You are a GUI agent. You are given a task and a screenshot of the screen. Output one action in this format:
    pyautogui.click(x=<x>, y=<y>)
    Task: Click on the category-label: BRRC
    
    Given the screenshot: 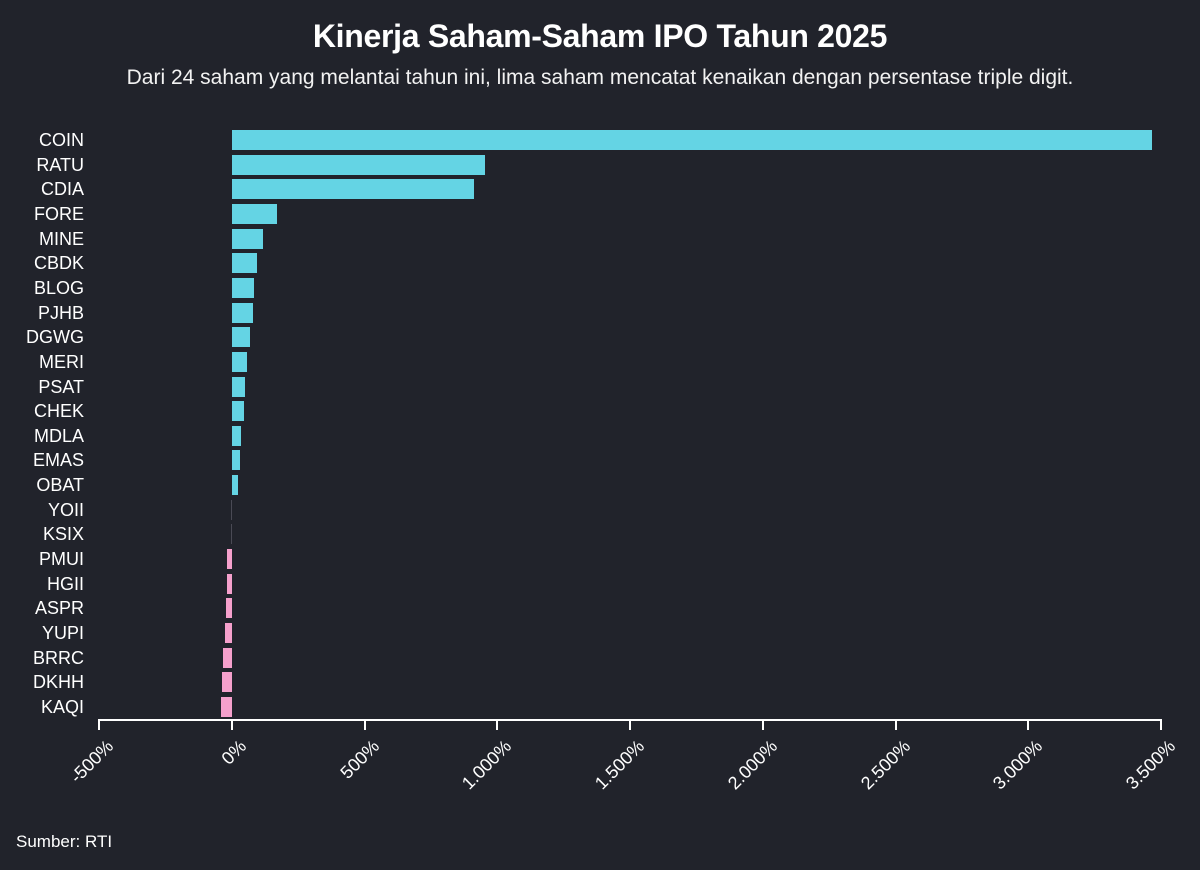 What is the action you would take?
    pyautogui.click(x=58, y=657)
    